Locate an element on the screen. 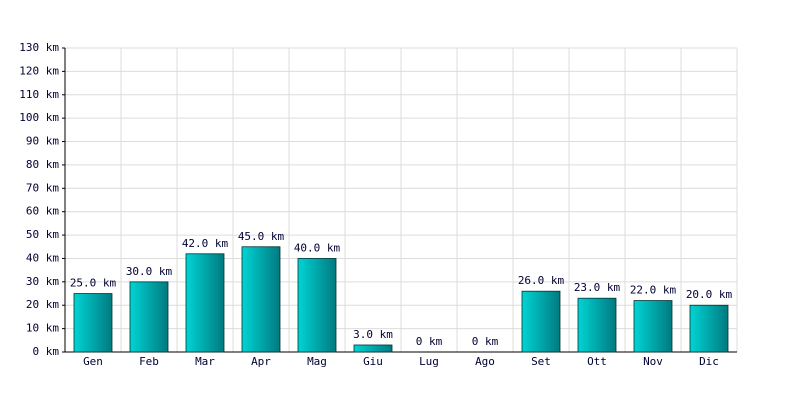 This screenshot has width=800, height=400. y-tick-label: 100 km is located at coordinates (39, 117).